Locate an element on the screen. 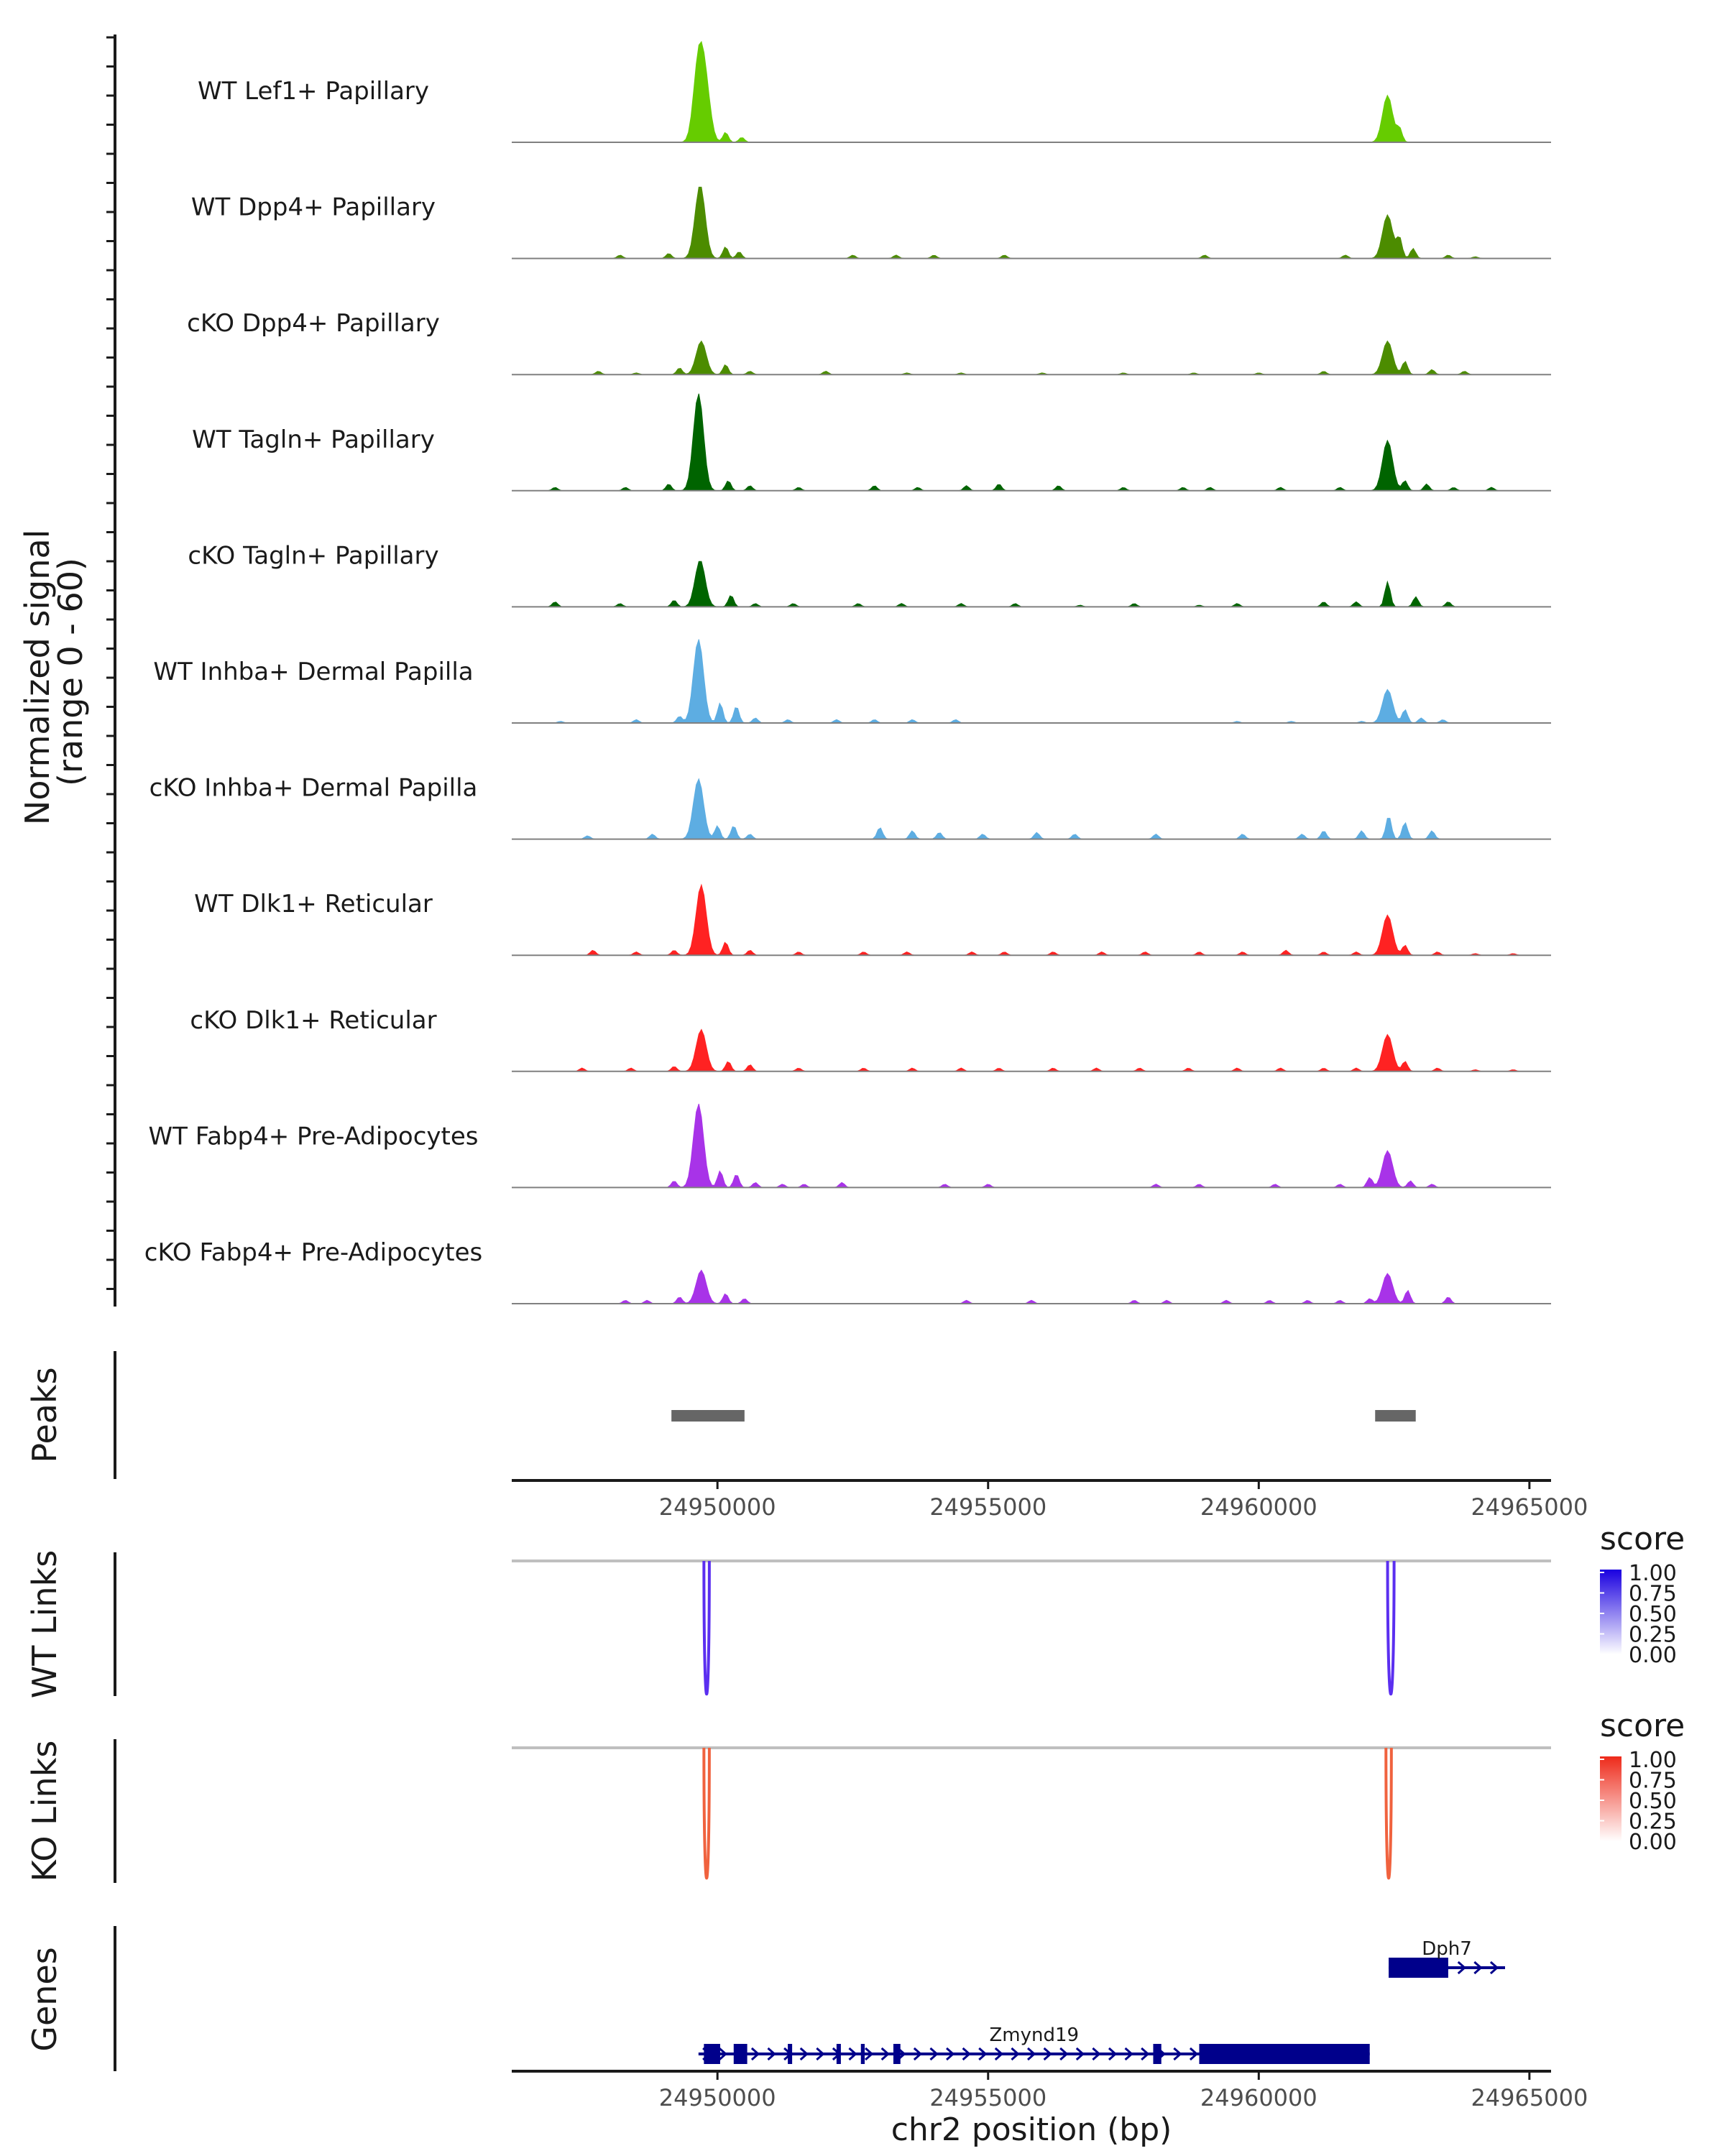 The image size is (1725, 2156). links-track-label: WT Links is located at coordinates (44, 1624).